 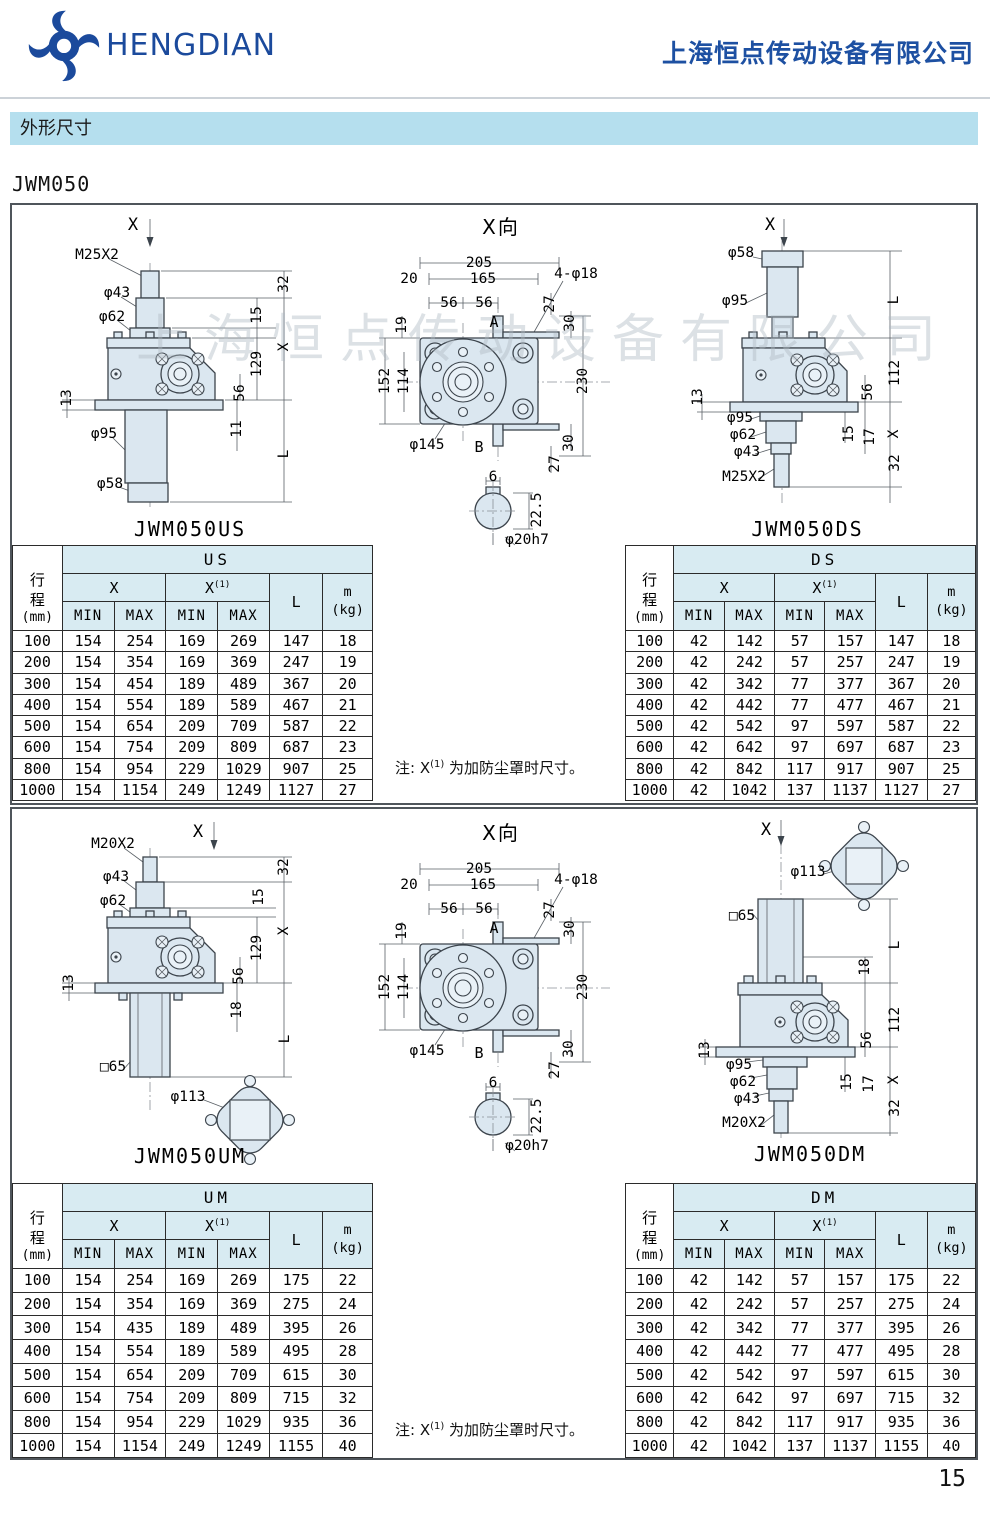 What do you see at coordinates (749, 1304) in the screenshot?
I see `table-cell: 242` at bounding box center [749, 1304].